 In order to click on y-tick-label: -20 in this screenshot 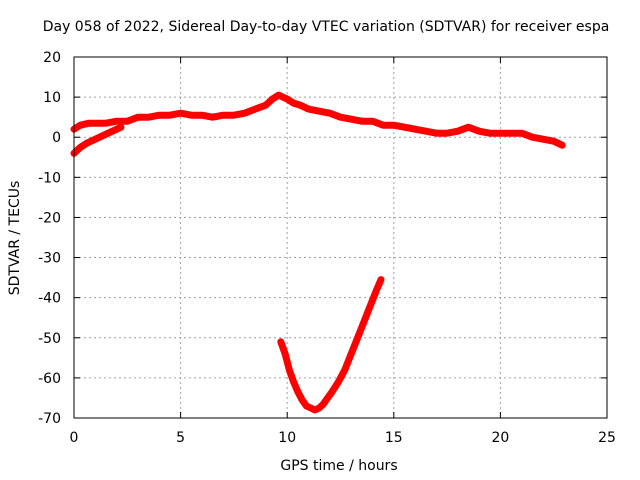, I will do `click(49, 218)`.